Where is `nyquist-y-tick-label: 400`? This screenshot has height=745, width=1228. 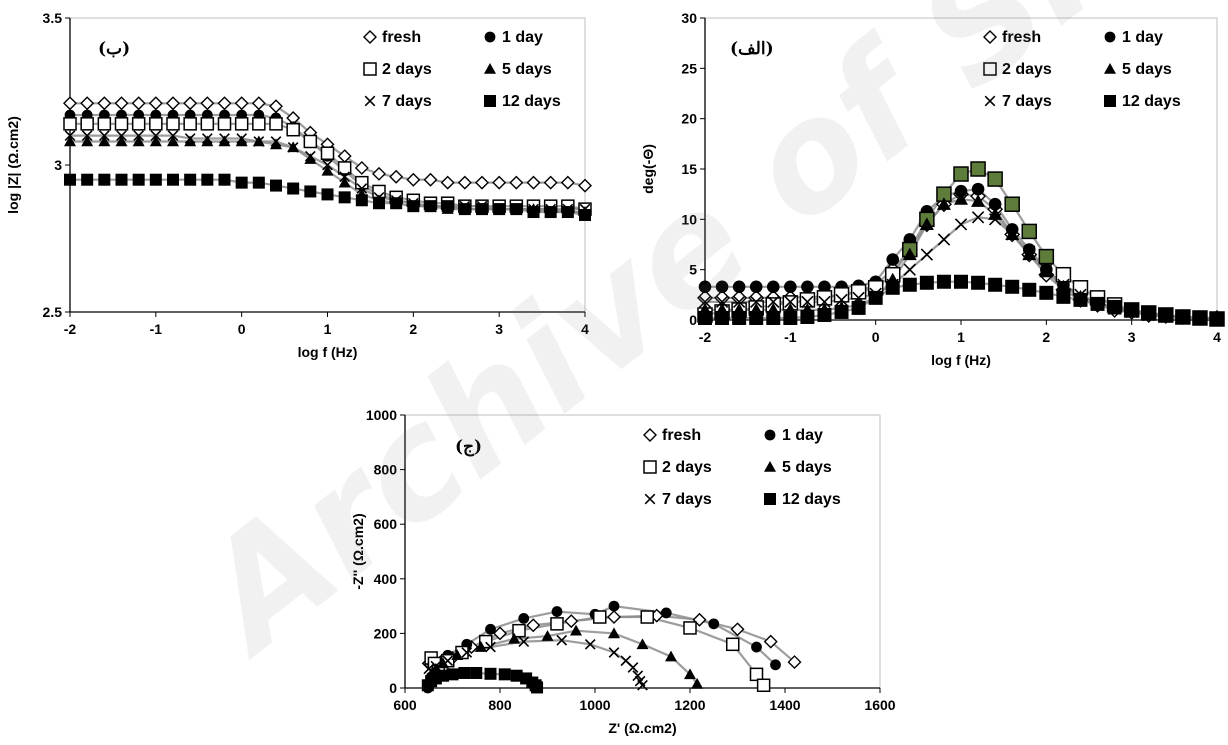 nyquist-y-tick-label: 400 is located at coordinates (386, 579).